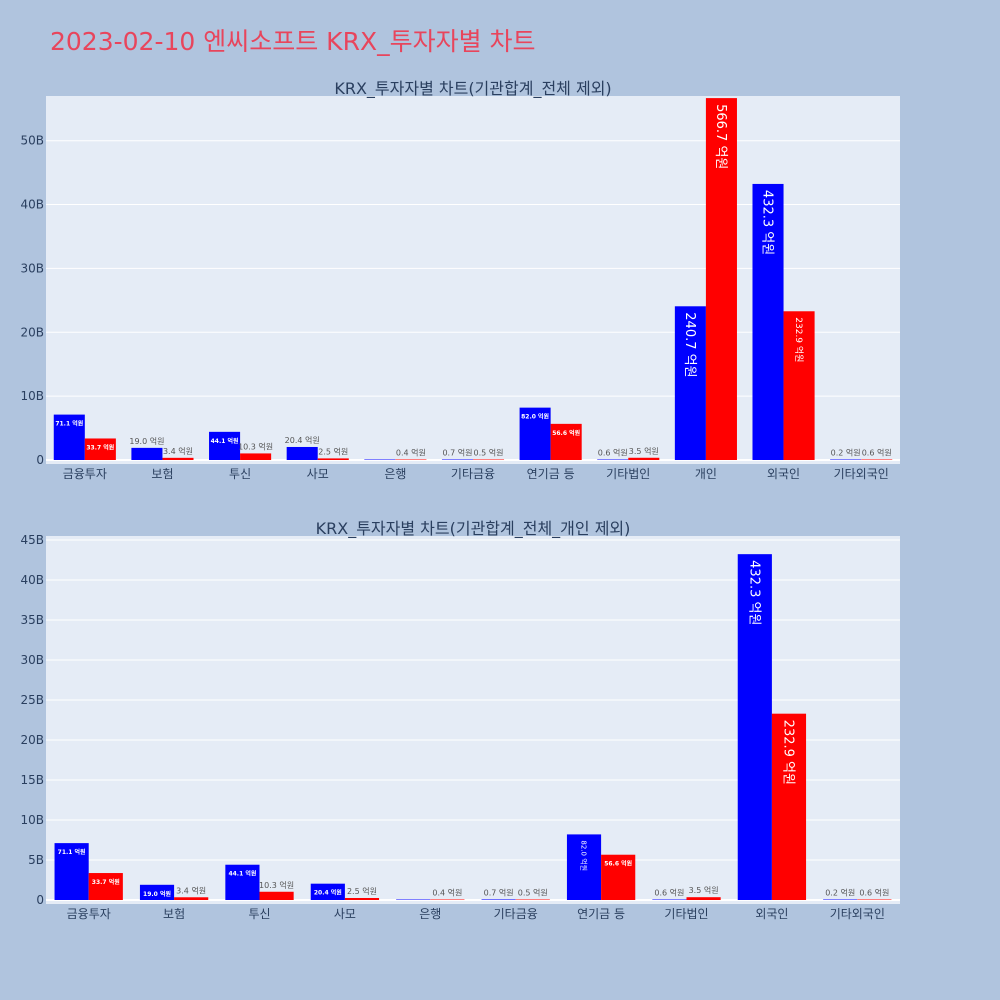 The image size is (1000, 1000). I want to click on data-label: 566.7 억원, so click(720, 136).